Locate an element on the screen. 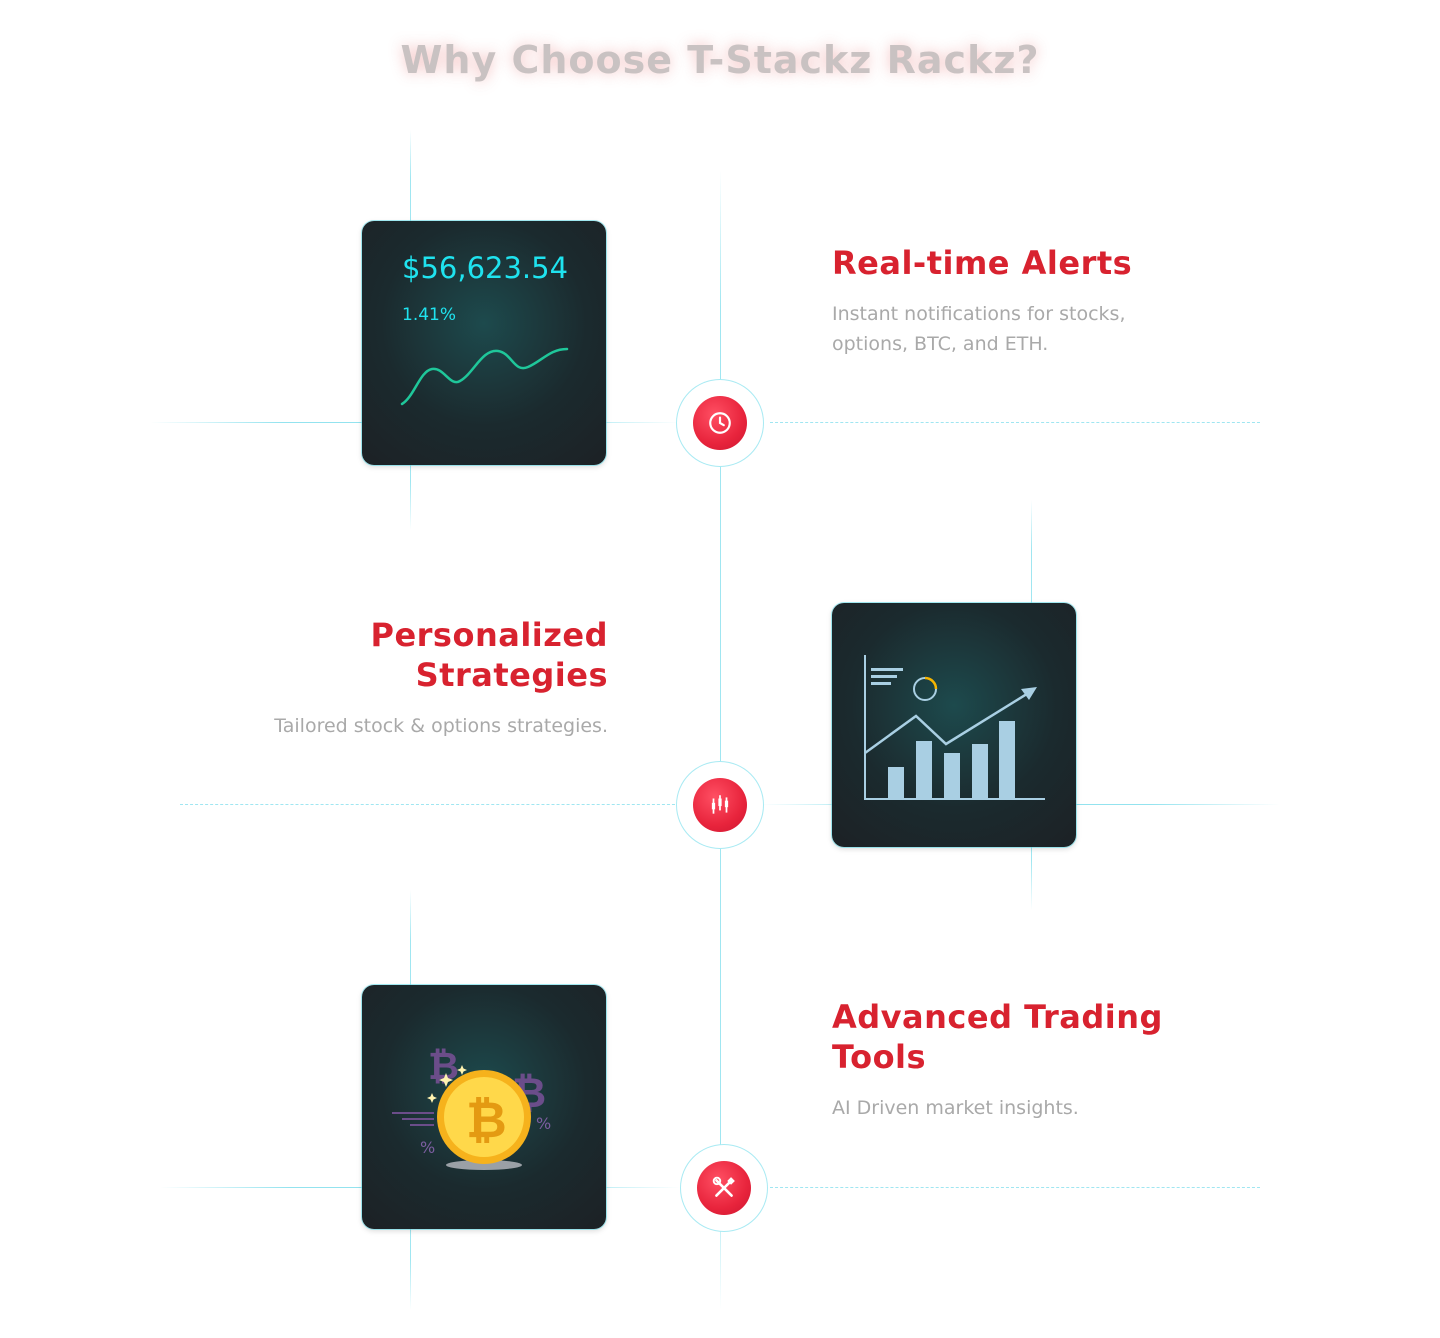 The height and width of the screenshot is (1338, 1440). price-chart-card: $56,623.54 1.41% is located at coordinates (484, 343).